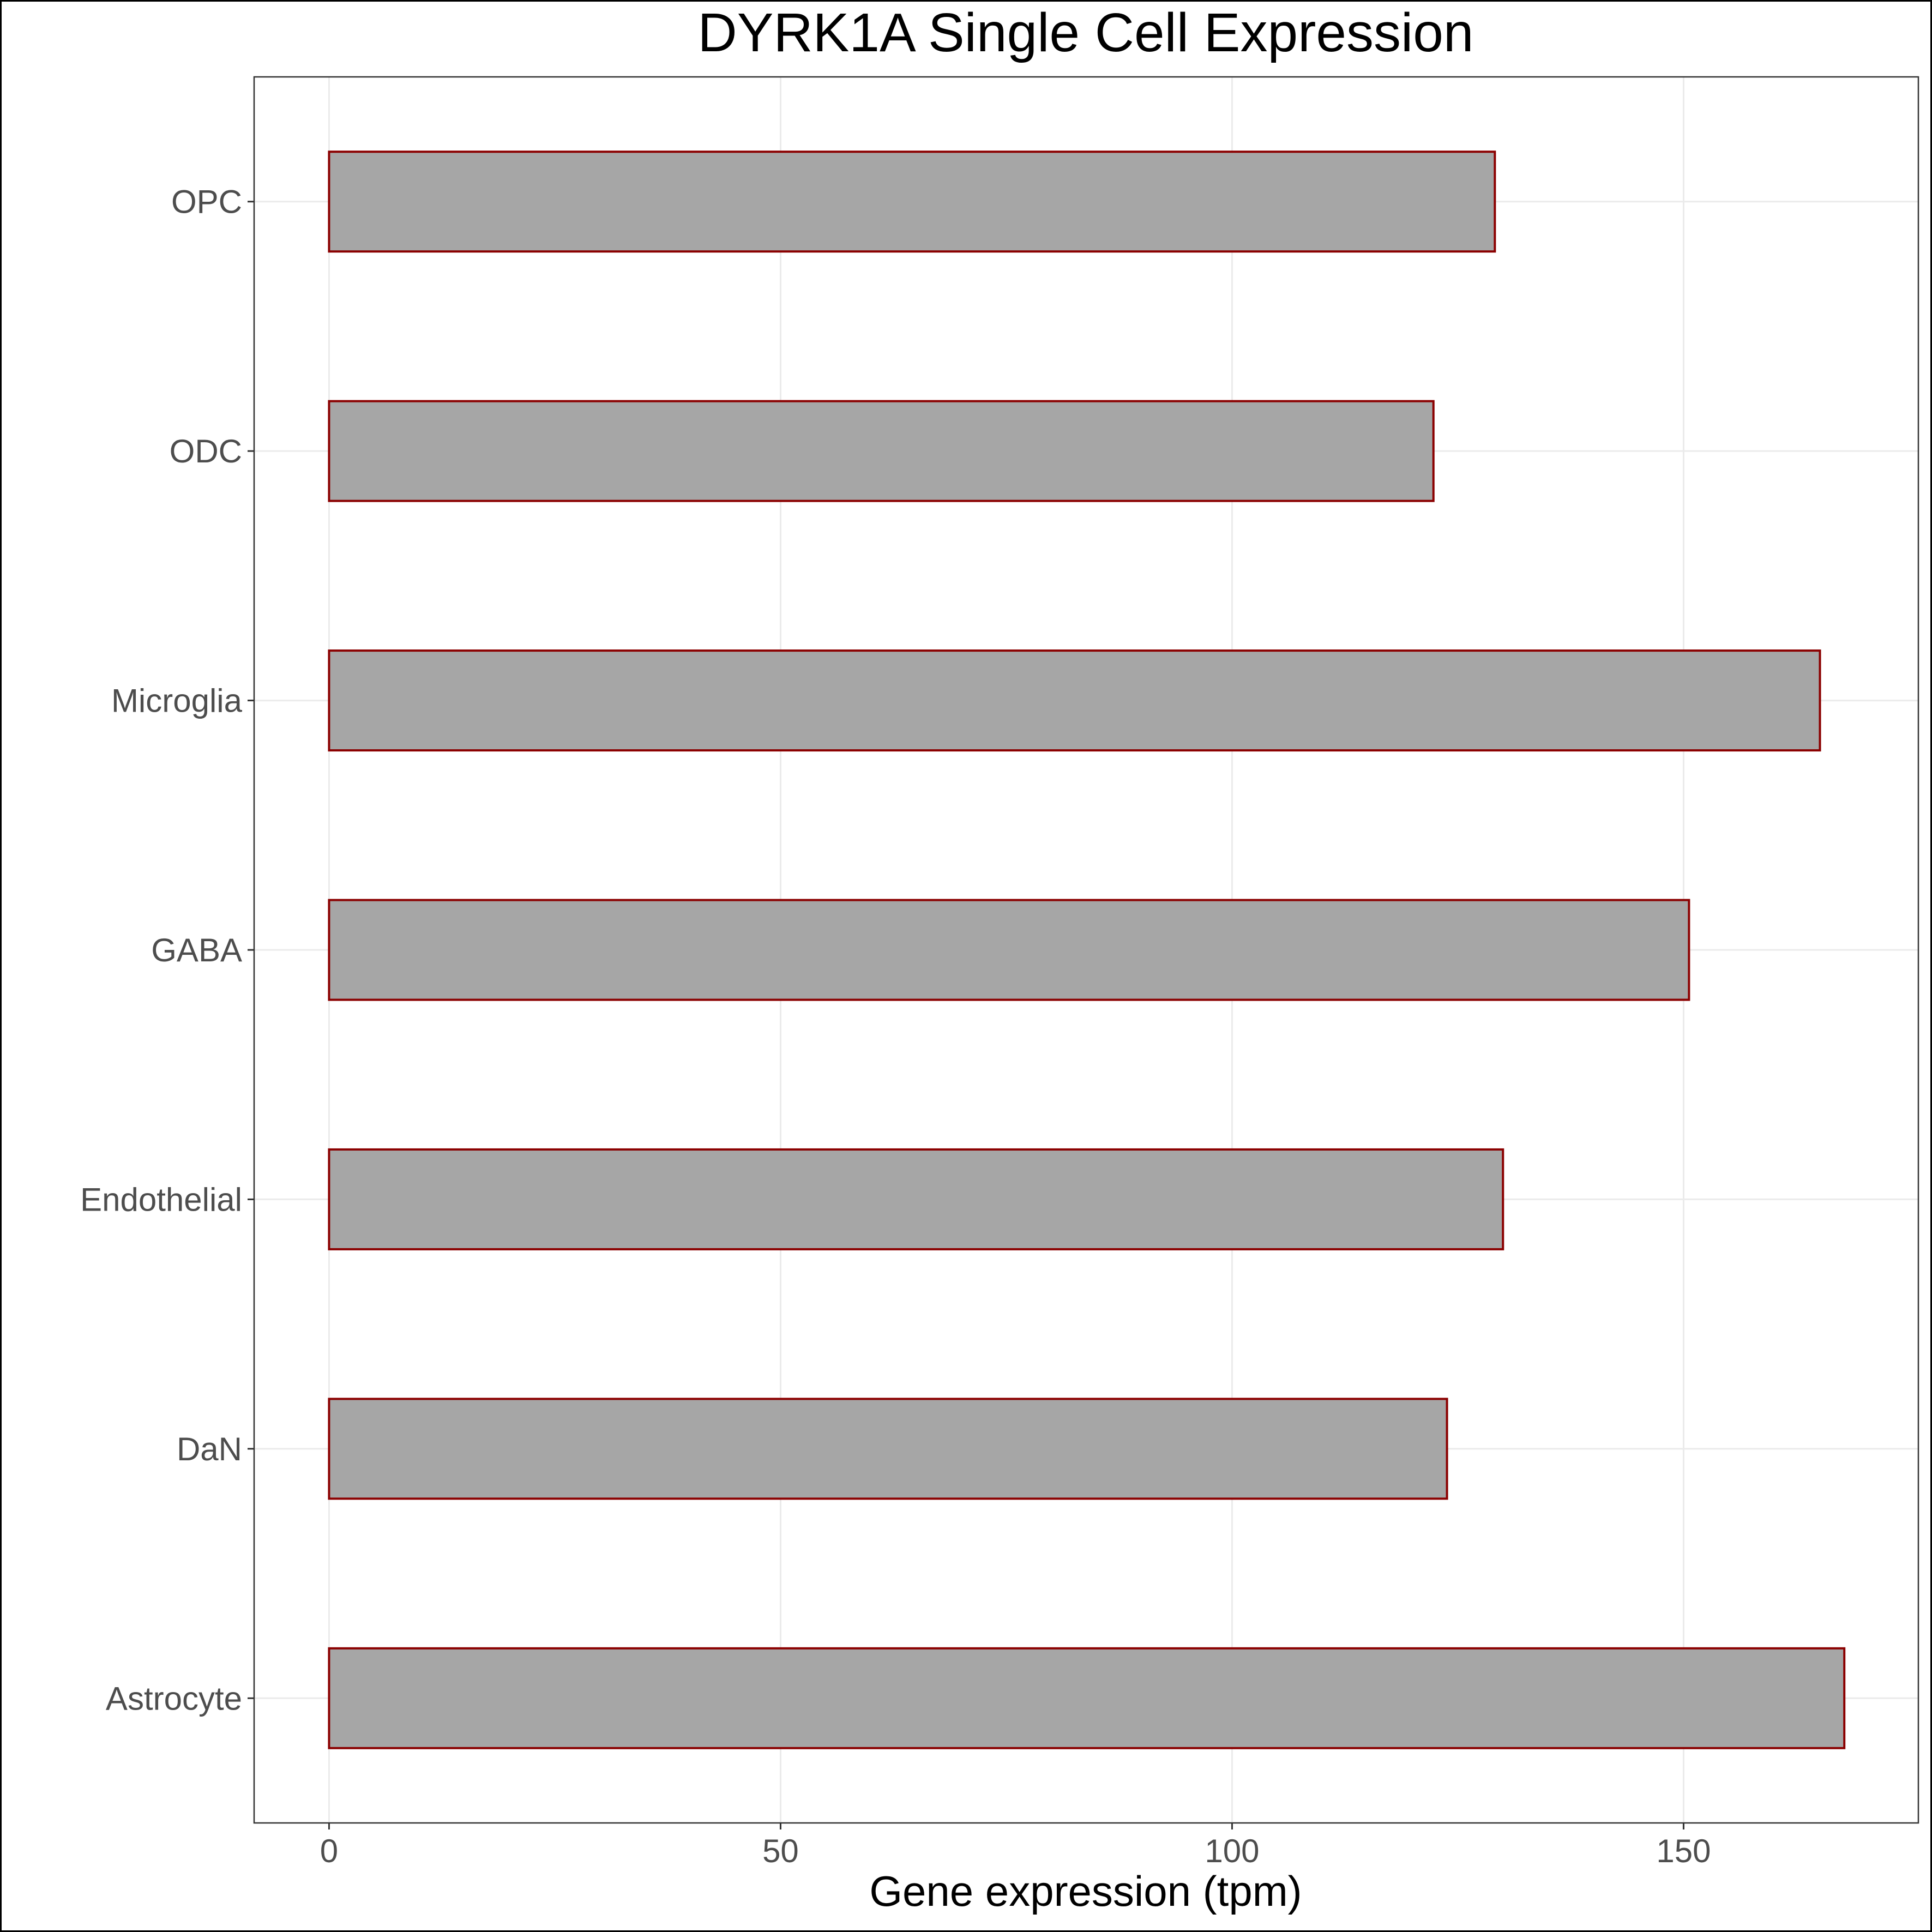  Describe the element at coordinates (888, 1449) in the screenshot. I see `bar-dan` at that location.